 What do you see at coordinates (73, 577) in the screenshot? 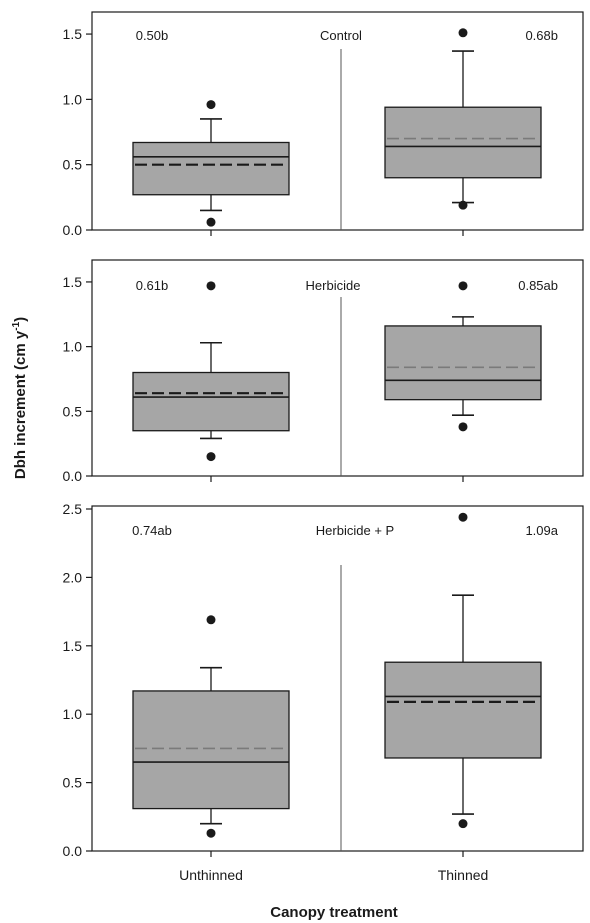
I see `y-tick-label: 2.0` at bounding box center [73, 577].